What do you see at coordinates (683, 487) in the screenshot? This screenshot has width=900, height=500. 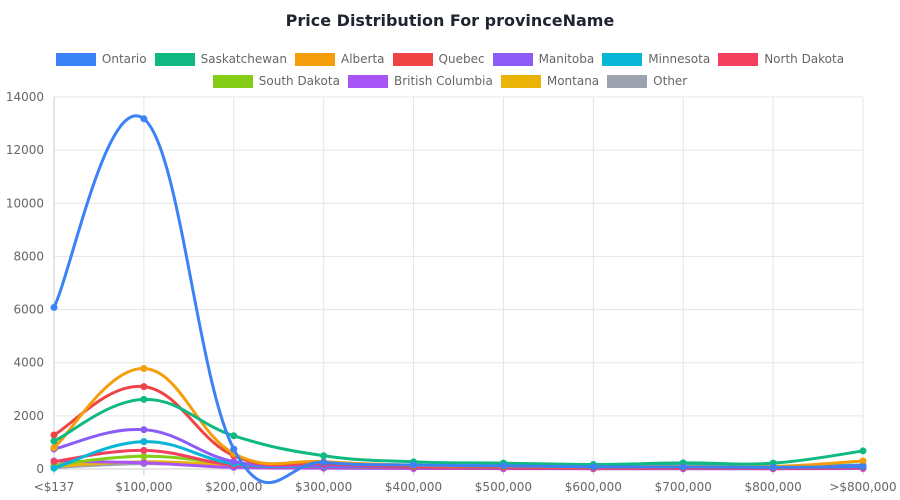 I see `x-tick-label: $700,000` at bounding box center [683, 487].